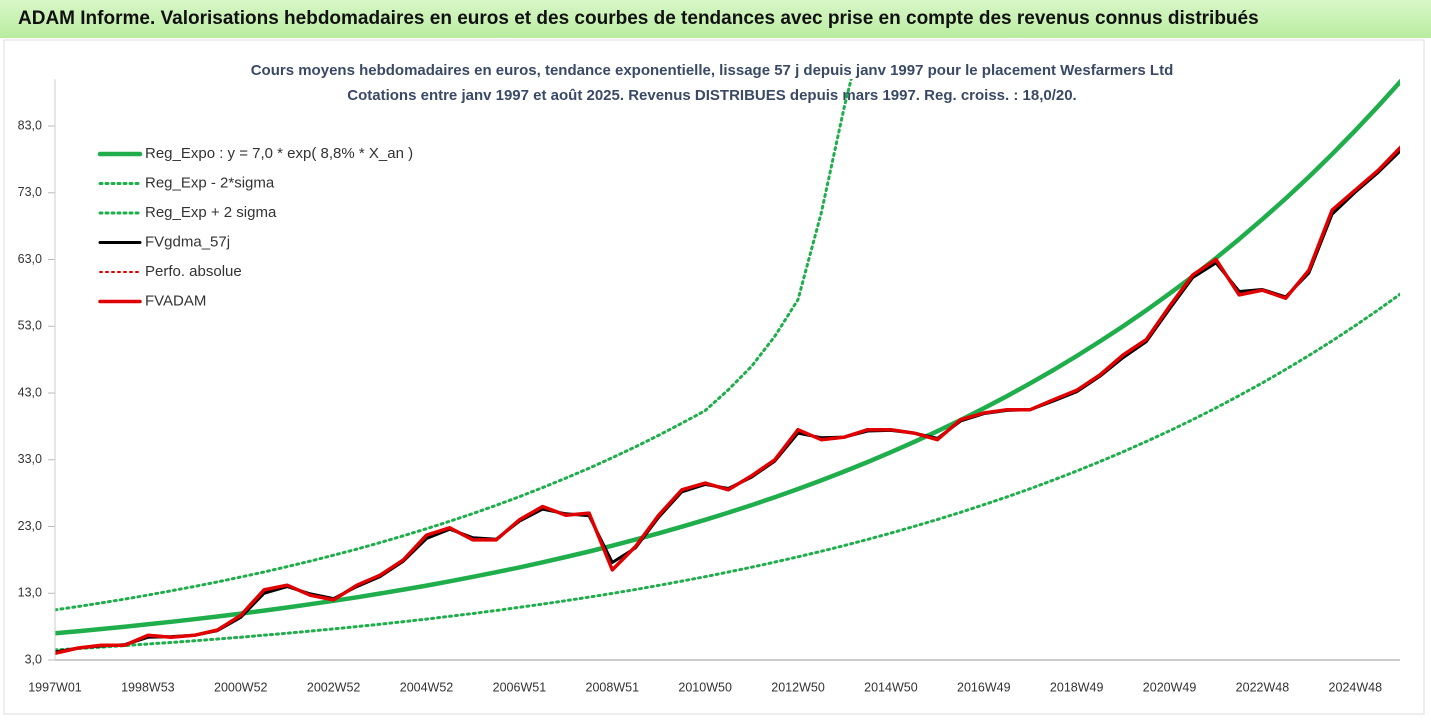  I want to click on banner-bg, so click(715, 19).